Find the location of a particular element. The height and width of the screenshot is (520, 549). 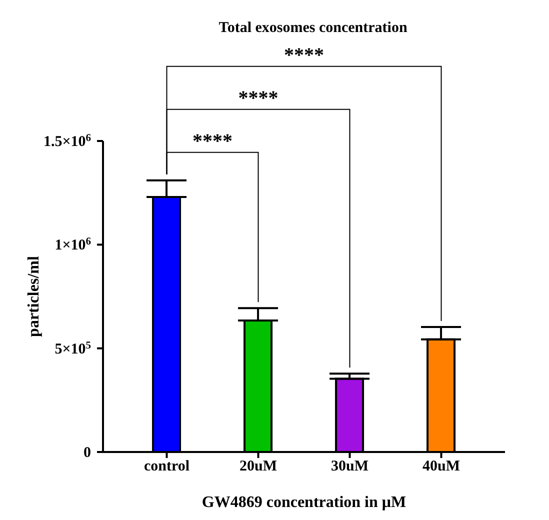

y-axis-title: particles/ml is located at coordinates (34, 296).